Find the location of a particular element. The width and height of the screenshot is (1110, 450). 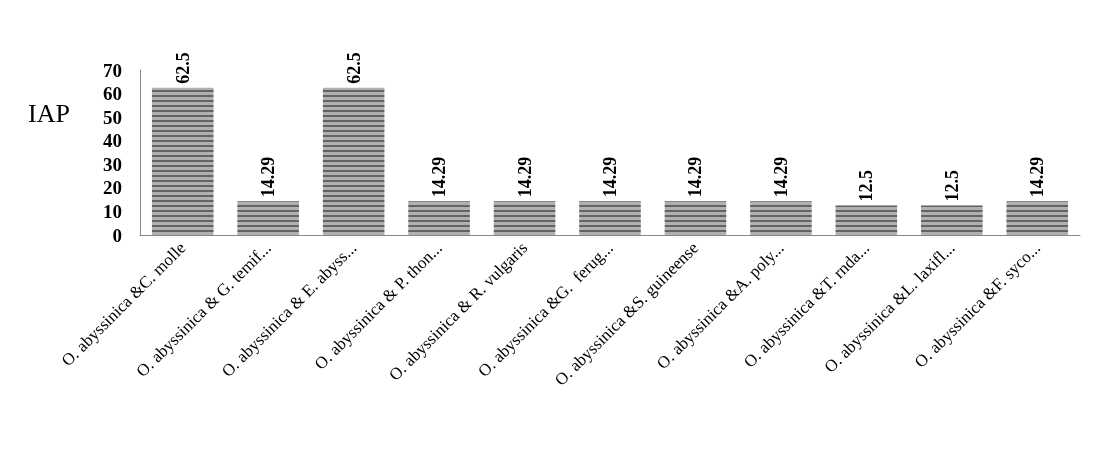

y-tick-label: 20 is located at coordinates (112, 188).